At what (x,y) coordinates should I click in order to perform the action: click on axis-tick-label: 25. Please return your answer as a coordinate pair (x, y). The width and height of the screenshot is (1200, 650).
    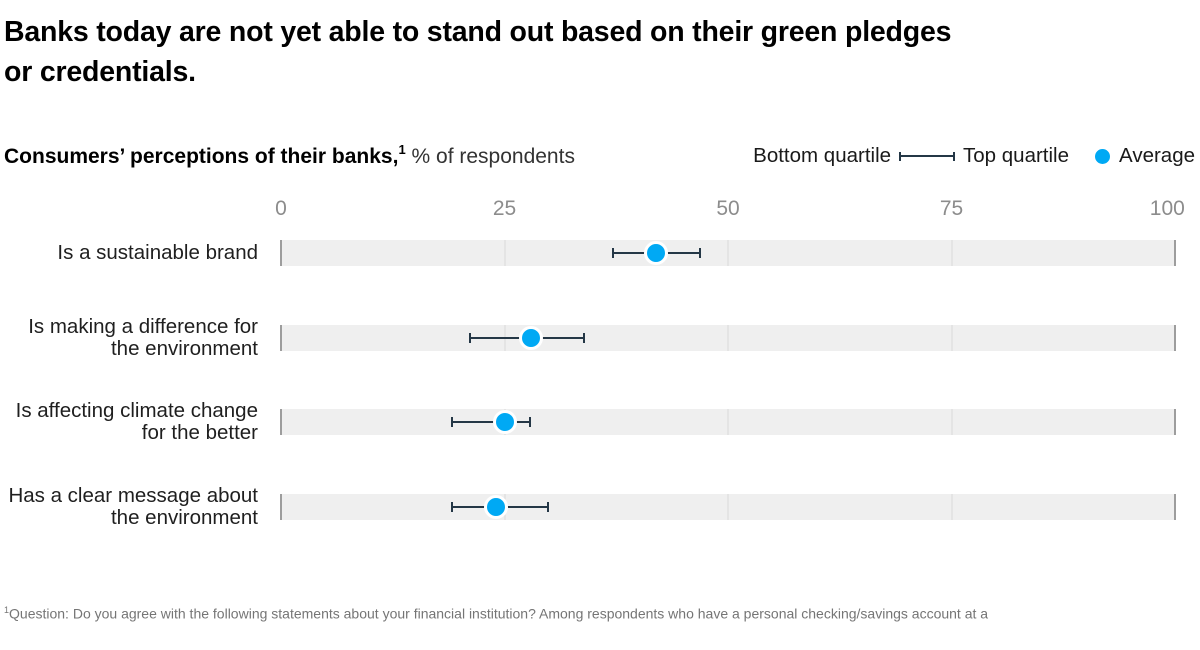
    Looking at the image, I should click on (504, 208).